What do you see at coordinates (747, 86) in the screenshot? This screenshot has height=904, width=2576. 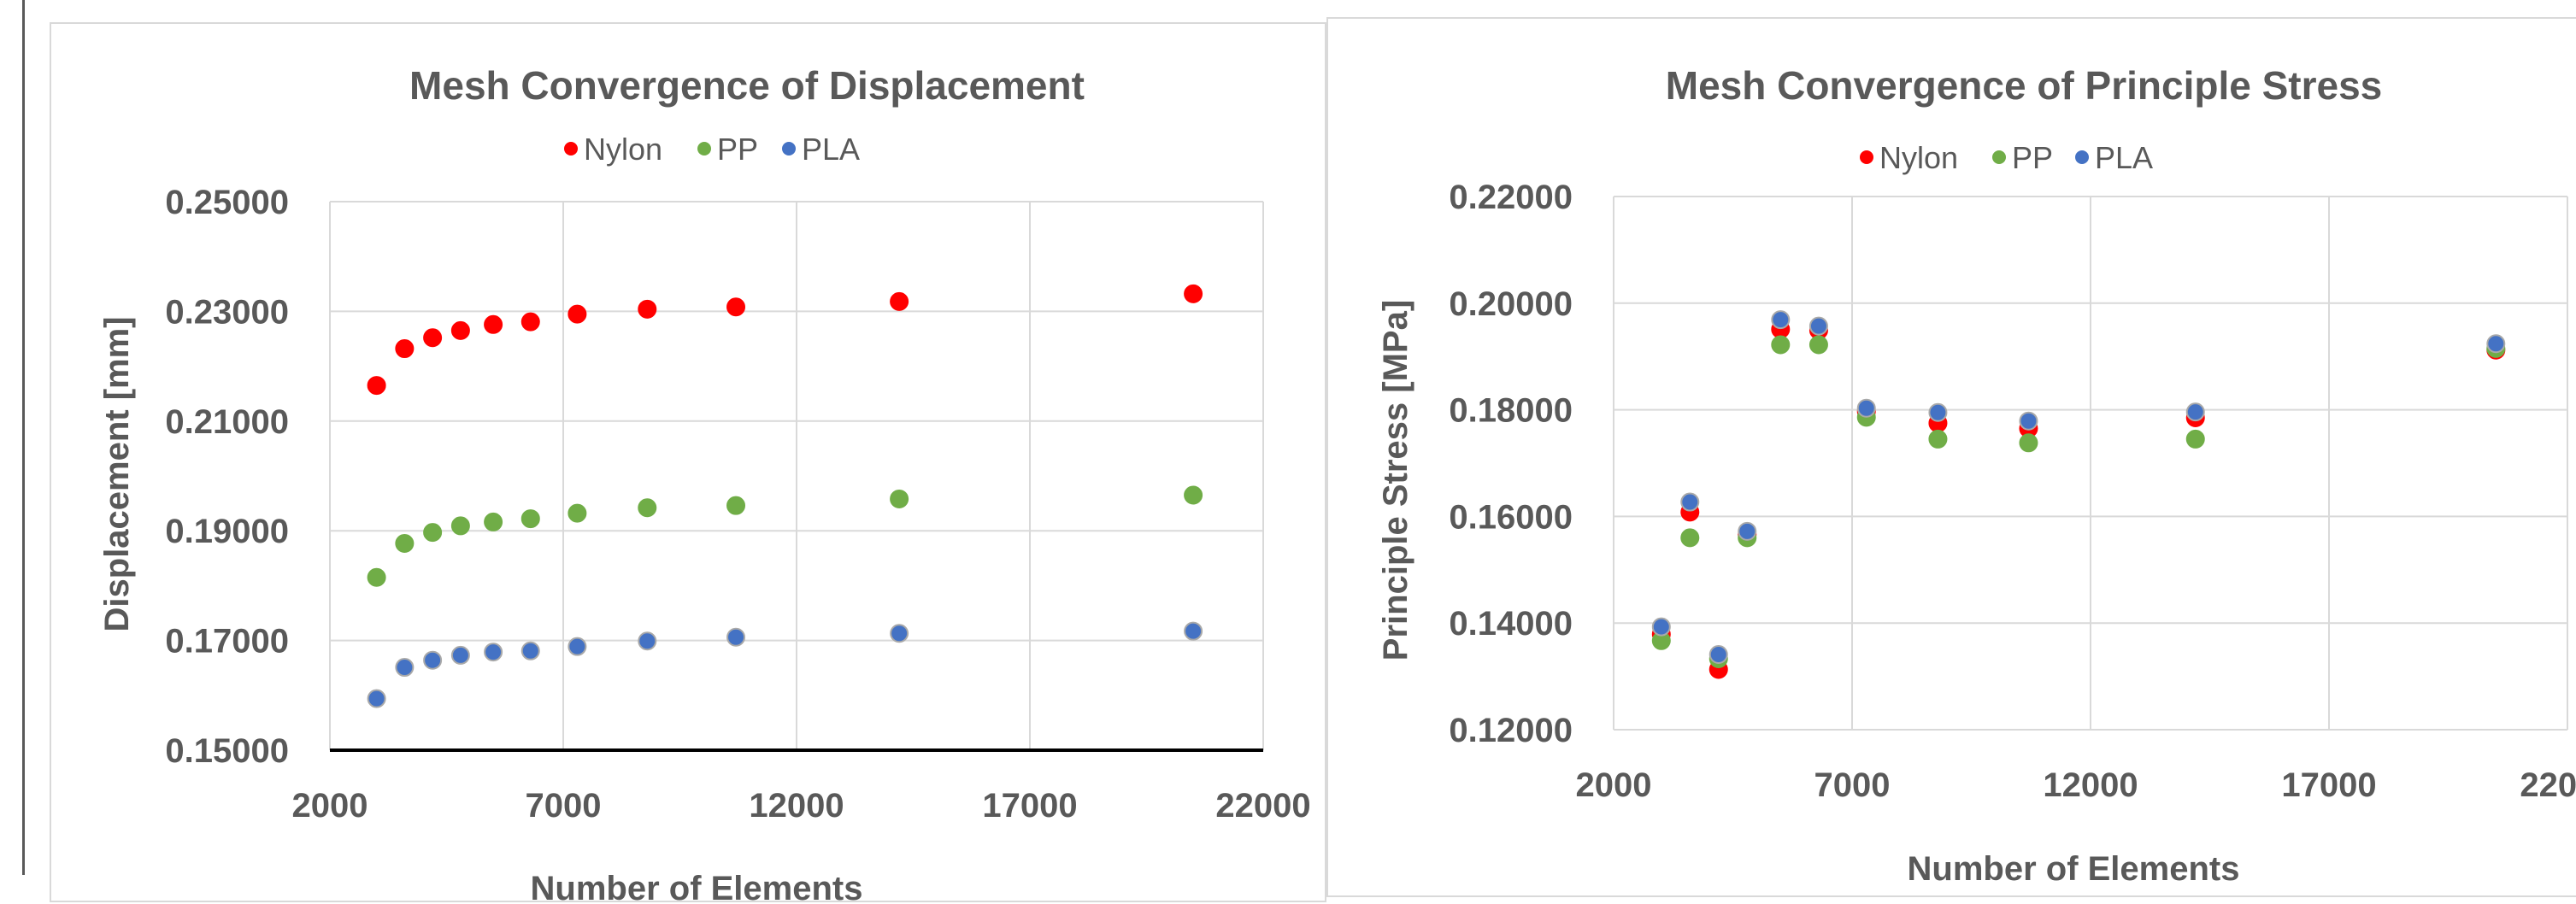 I see `chart-title: Mesh Convergence of Displacement` at bounding box center [747, 86].